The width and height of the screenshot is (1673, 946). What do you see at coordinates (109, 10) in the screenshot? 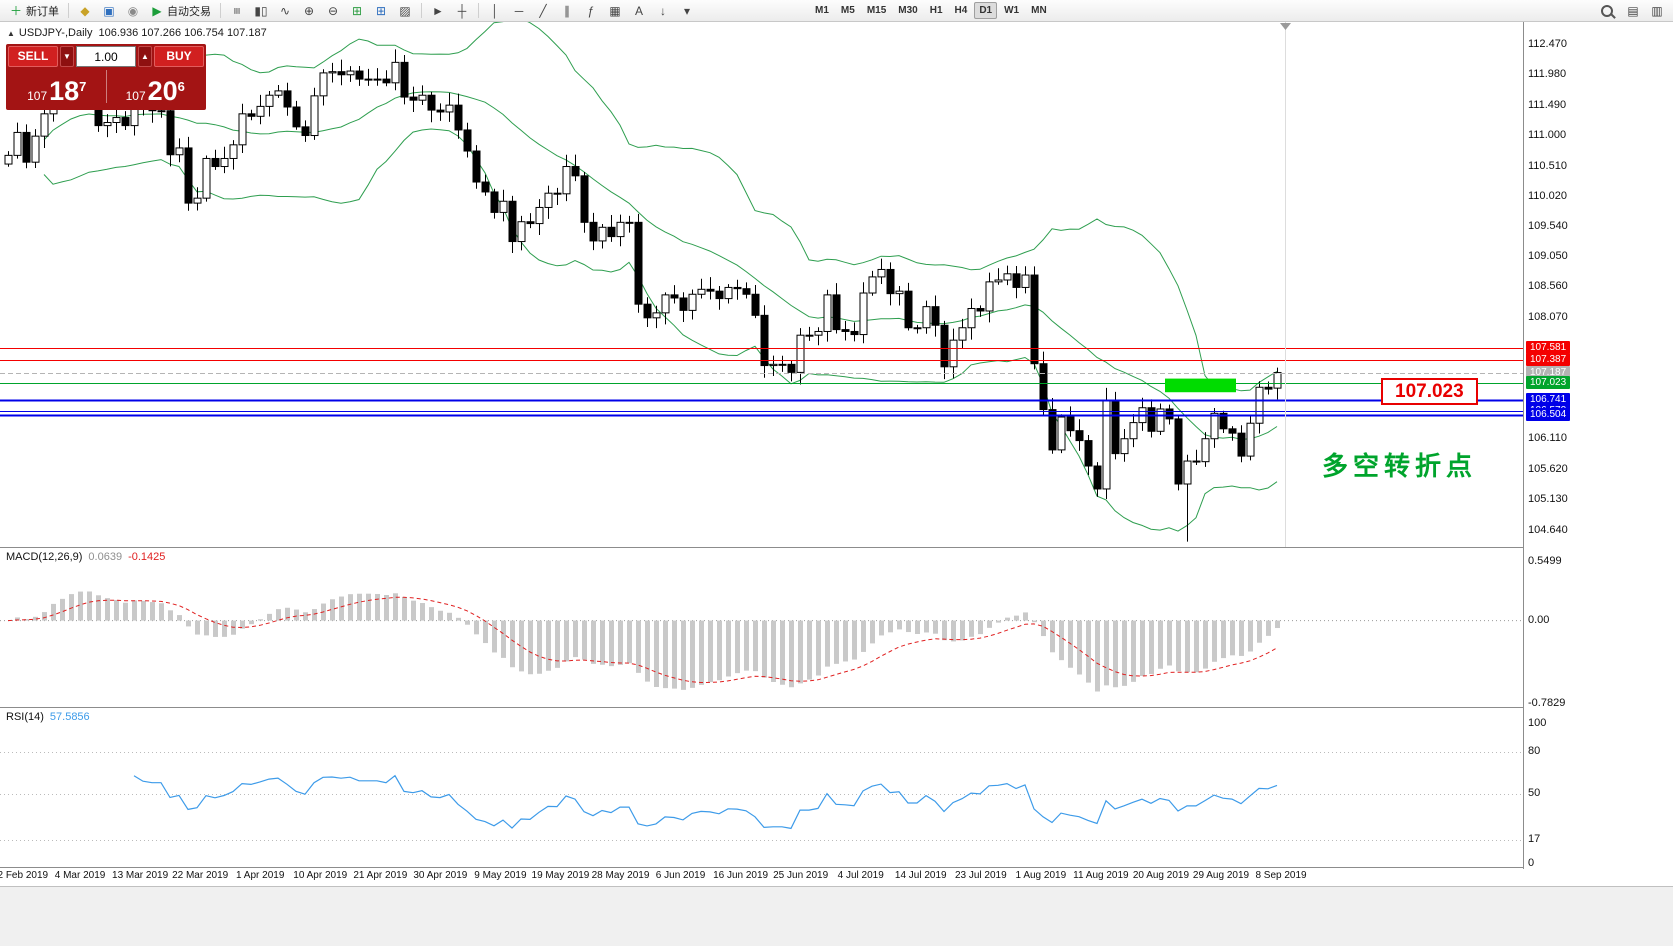
I see `market-watch-button: ▣` at bounding box center [109, 10].